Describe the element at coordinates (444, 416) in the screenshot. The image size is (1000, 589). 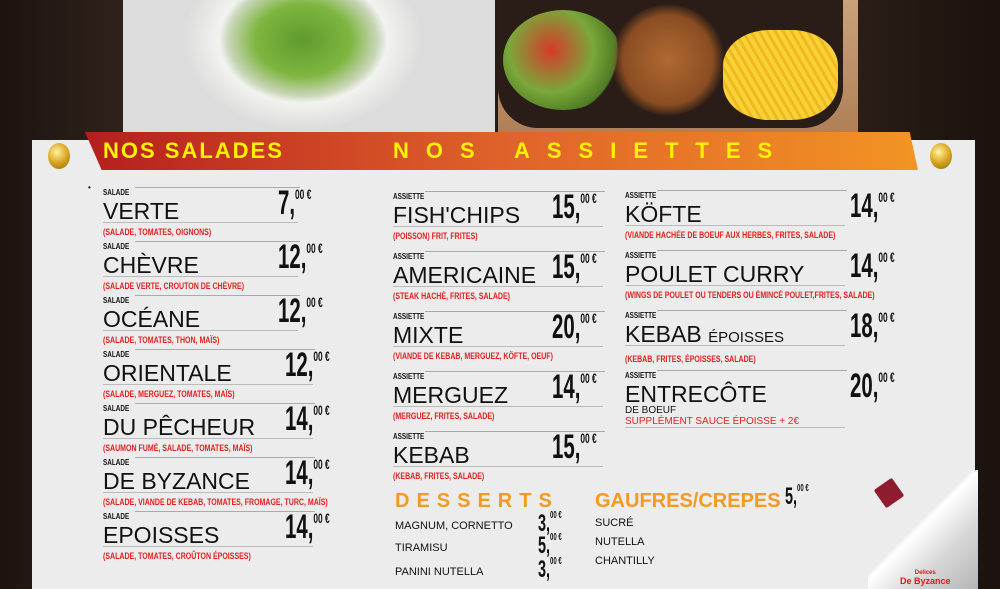
I see `item-description: (MERGUEZ, FRITES, SALADE)` at that location.